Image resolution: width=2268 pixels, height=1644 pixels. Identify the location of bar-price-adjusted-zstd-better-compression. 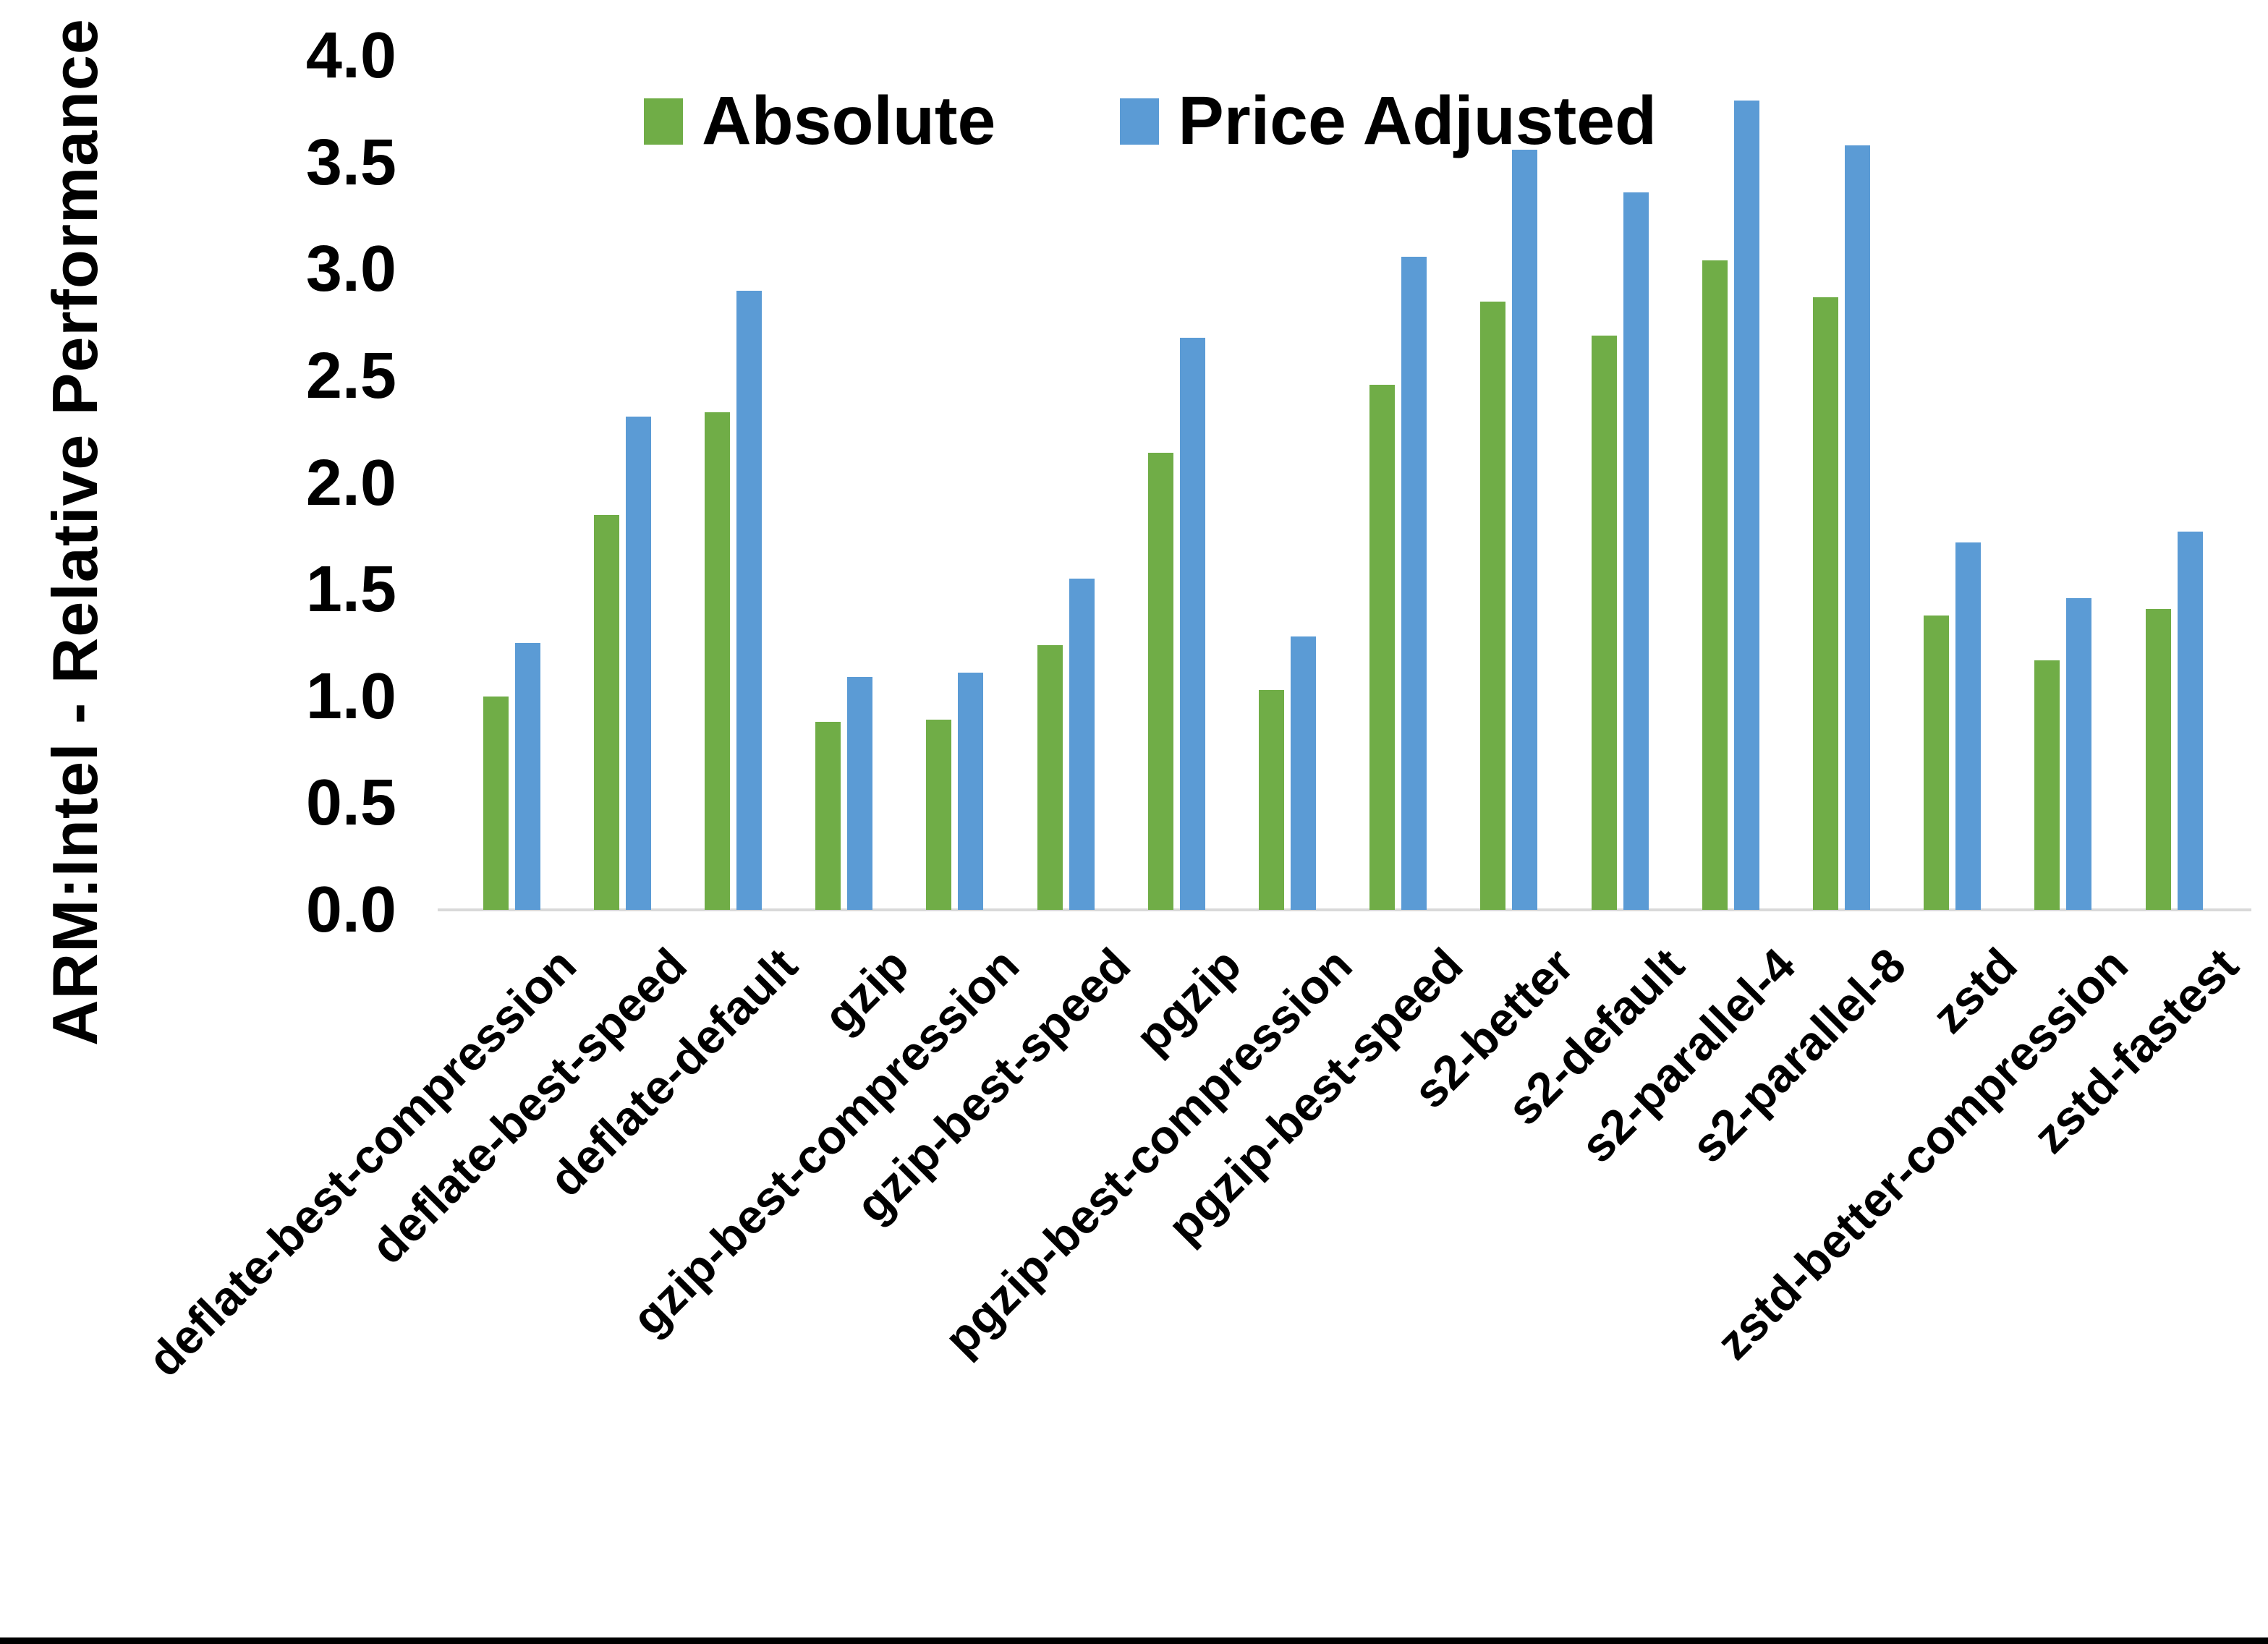
(2079, 754).